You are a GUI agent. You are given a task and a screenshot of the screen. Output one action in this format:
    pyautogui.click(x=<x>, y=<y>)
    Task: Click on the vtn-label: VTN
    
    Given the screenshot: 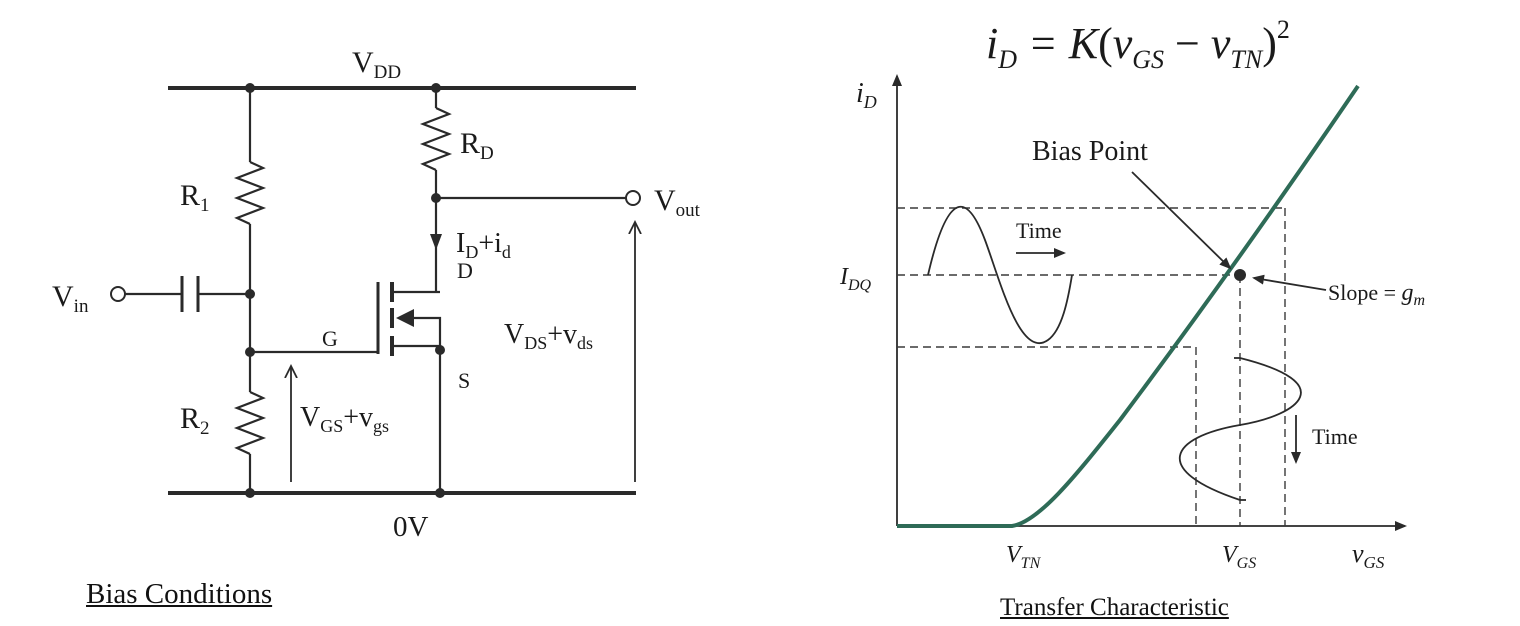 What is the action you would take?
    pyautogui.click(x=1024, y=557)
    